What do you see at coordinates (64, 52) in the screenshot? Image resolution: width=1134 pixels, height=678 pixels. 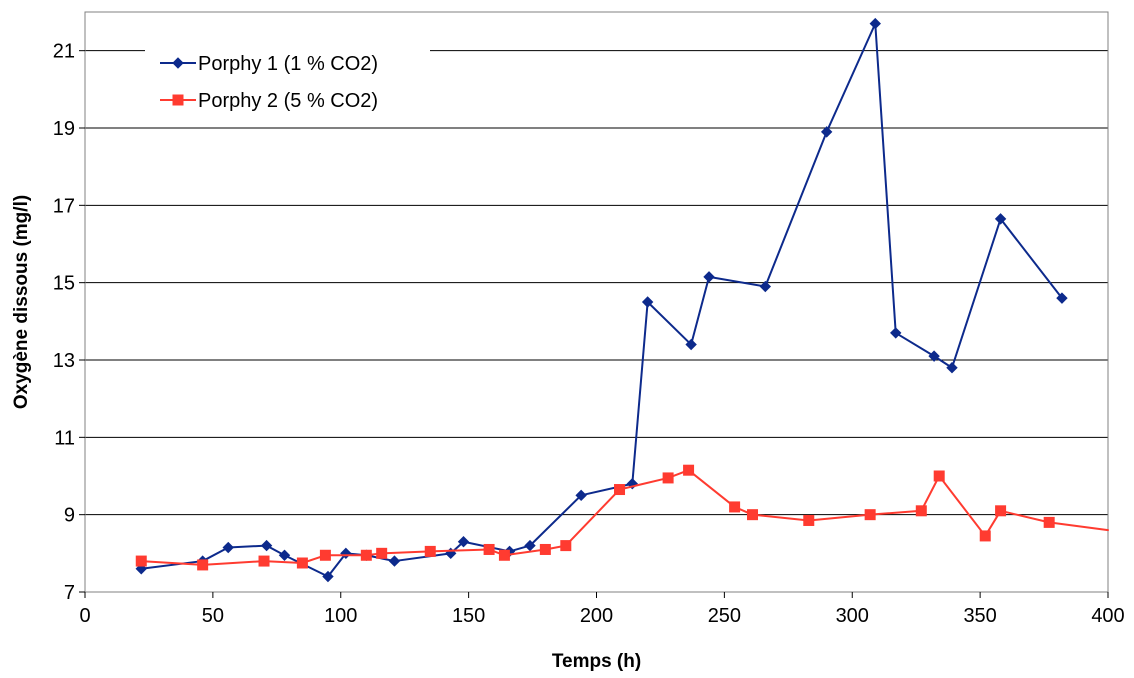 I see `y-tick-label: 21` at bounding box center [64, 52].